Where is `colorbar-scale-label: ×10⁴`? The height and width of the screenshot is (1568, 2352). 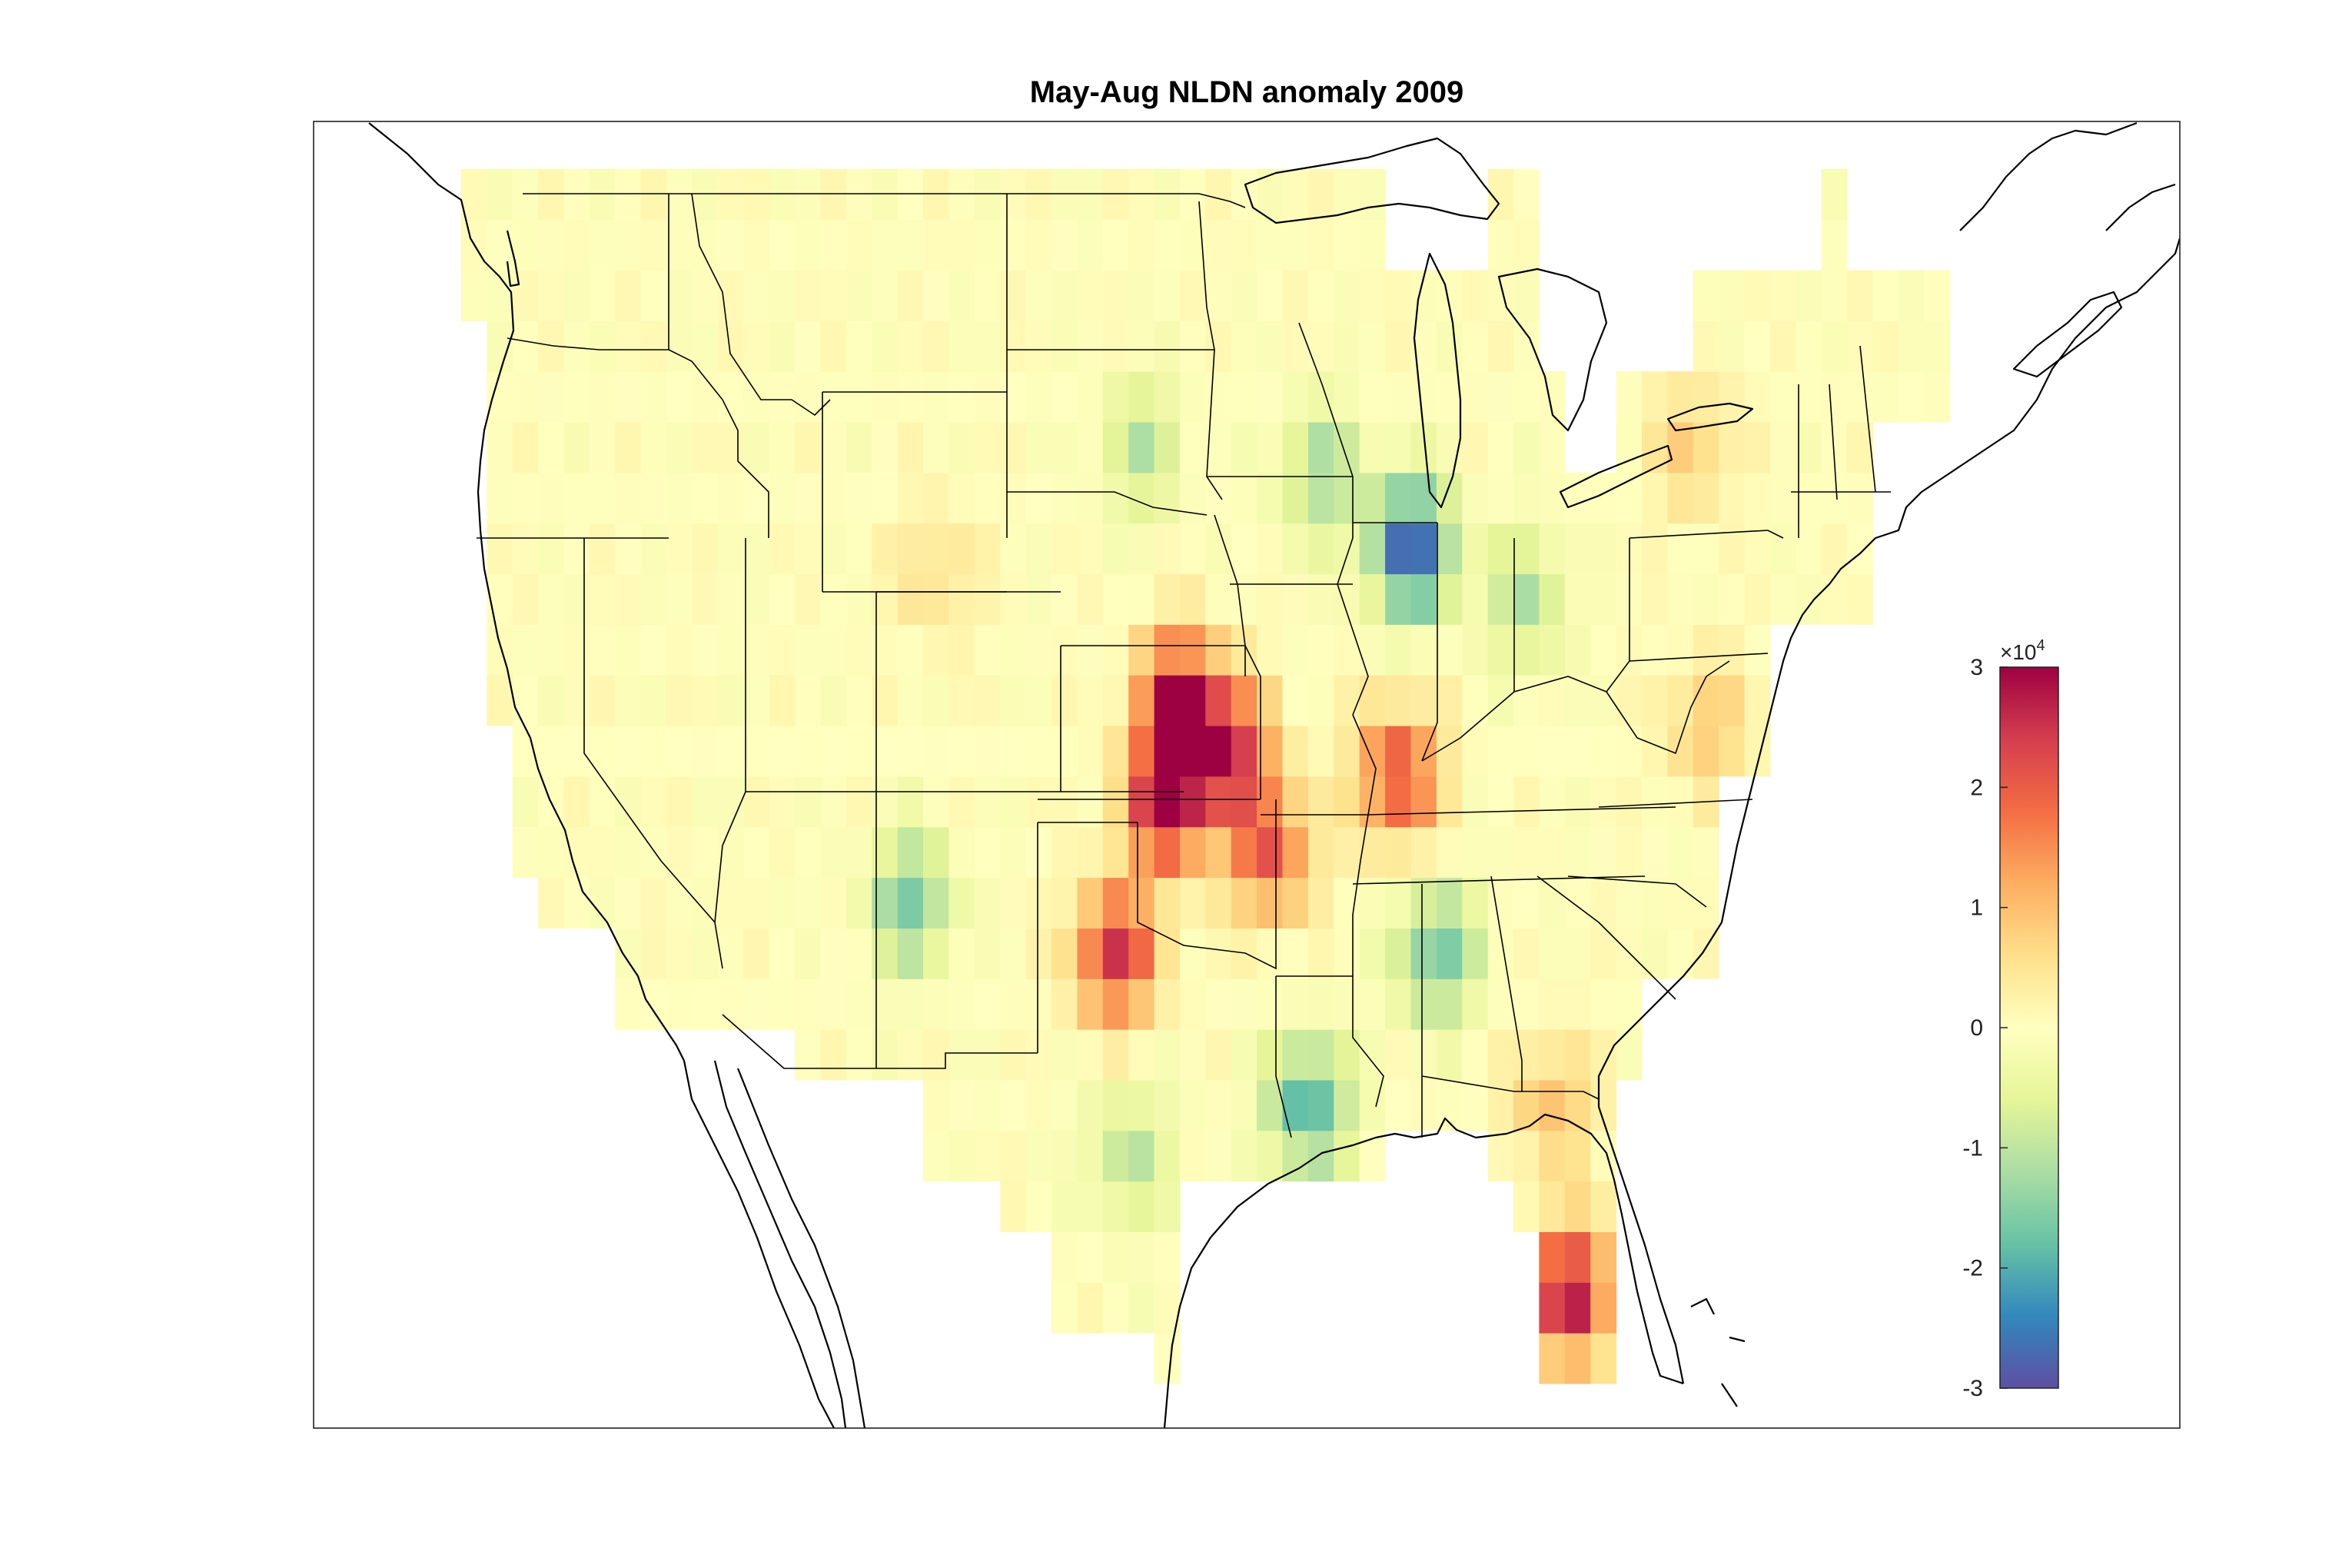 colorbar-scale-label: ×10⁴ is located at coordinates (2022, 650).